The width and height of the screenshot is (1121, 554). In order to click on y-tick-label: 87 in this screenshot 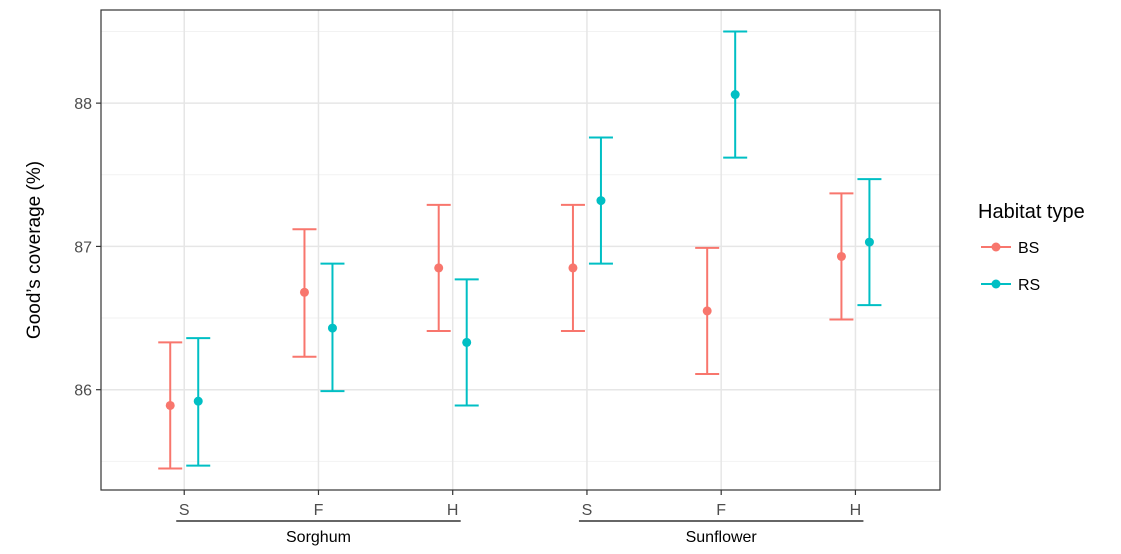, I will do `click(83, 247)`.